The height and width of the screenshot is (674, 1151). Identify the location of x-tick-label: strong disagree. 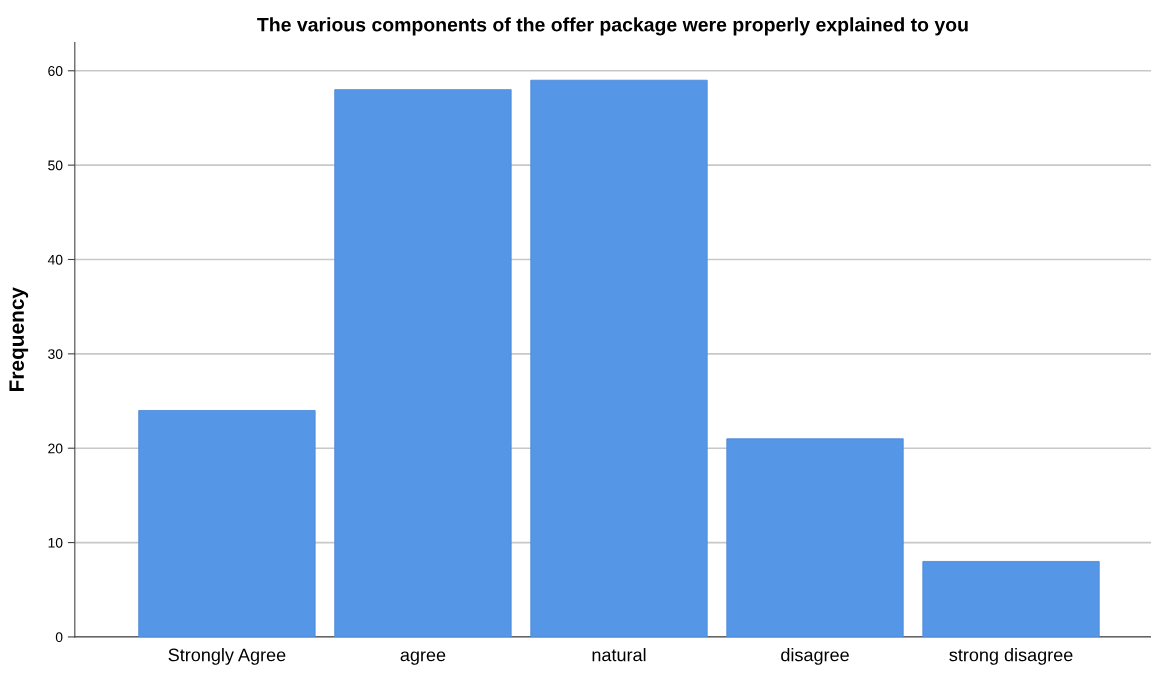
(1011, 656).